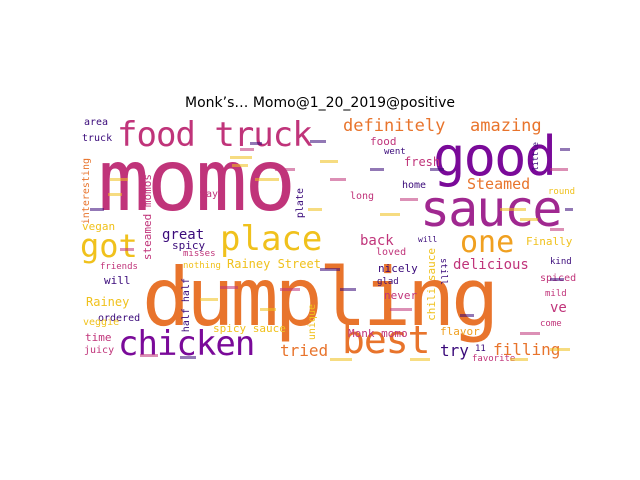  Describe the element at coordinates (97, 138) in the screenshot. I see `word-truck: truck` at that location.